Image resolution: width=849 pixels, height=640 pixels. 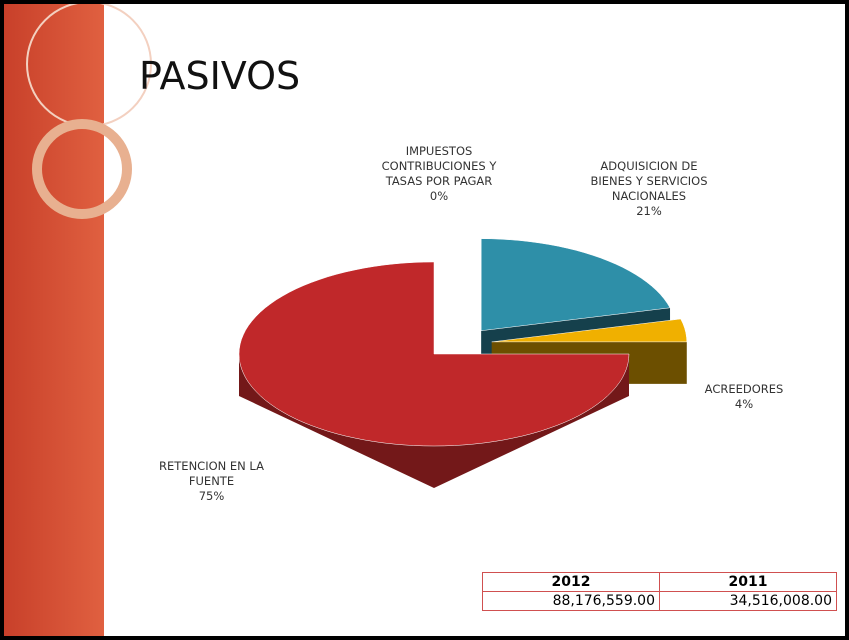 What do you see at coordinates (434, 421) in the screenshot?
I see `slice-wall` at bounding box center [434, 421].